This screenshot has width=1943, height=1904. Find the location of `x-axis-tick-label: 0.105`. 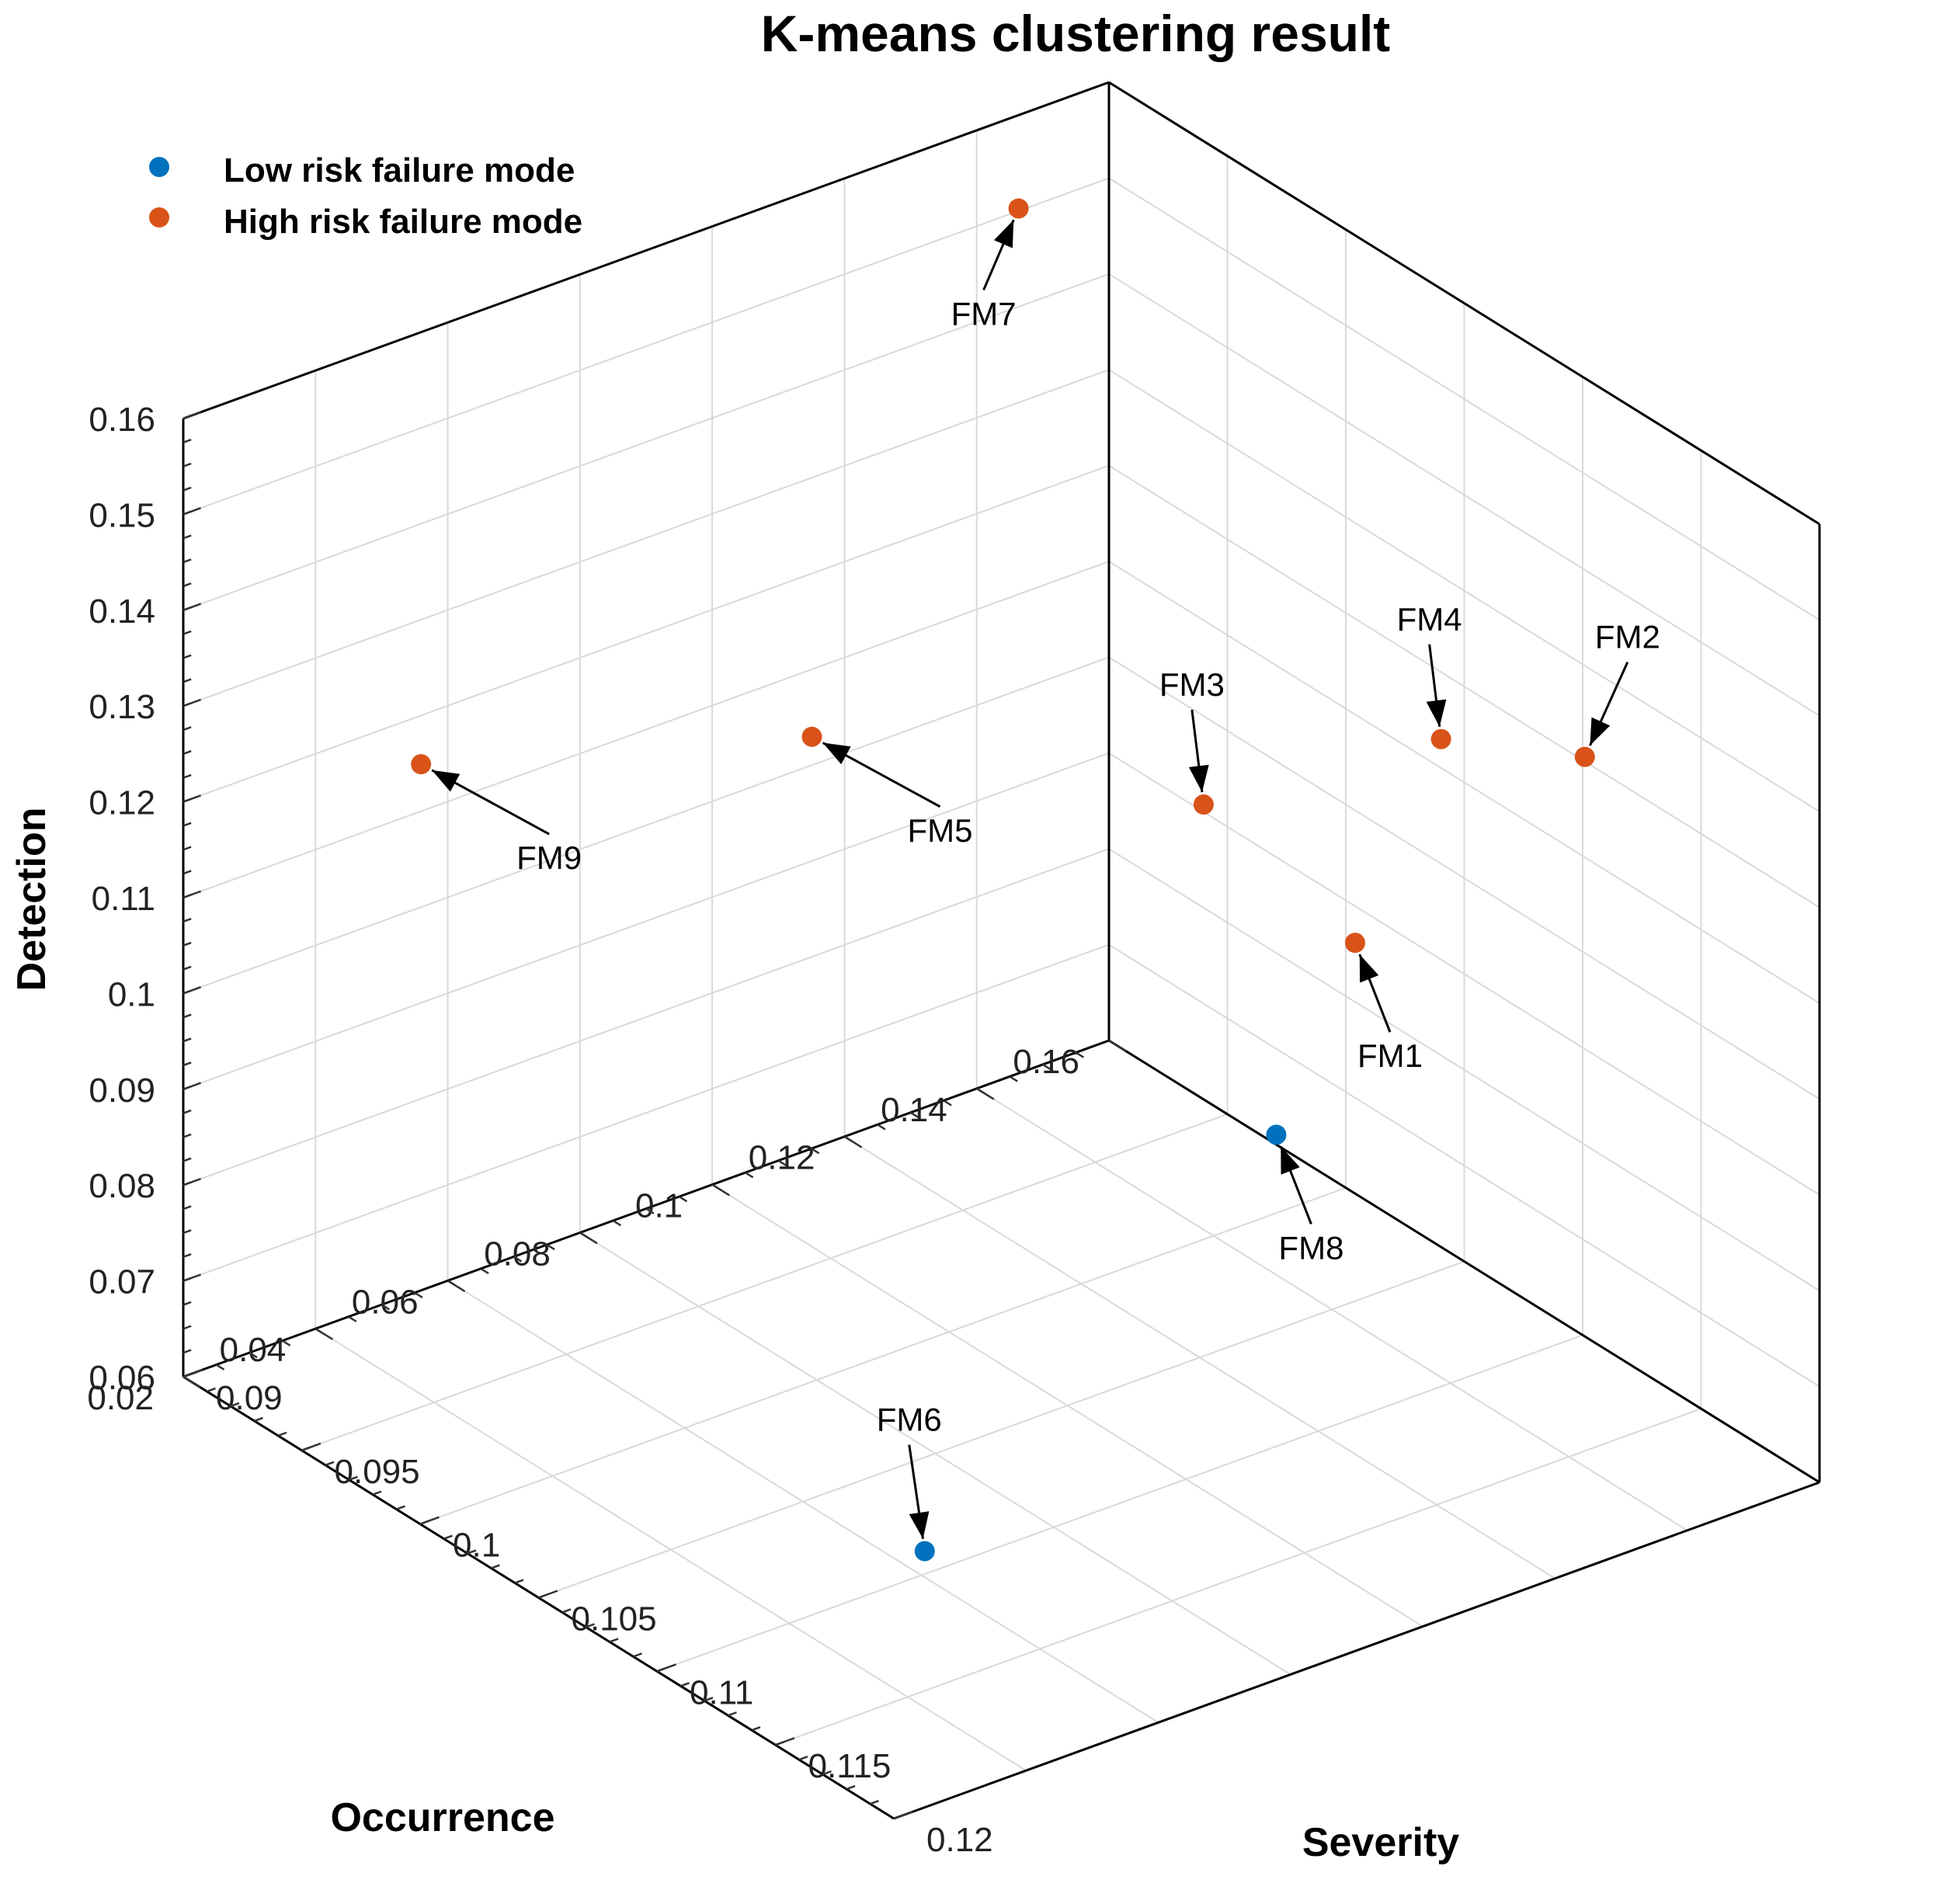

x-axis-tick-label: 0.105 is located at coordinates (614, 1619).